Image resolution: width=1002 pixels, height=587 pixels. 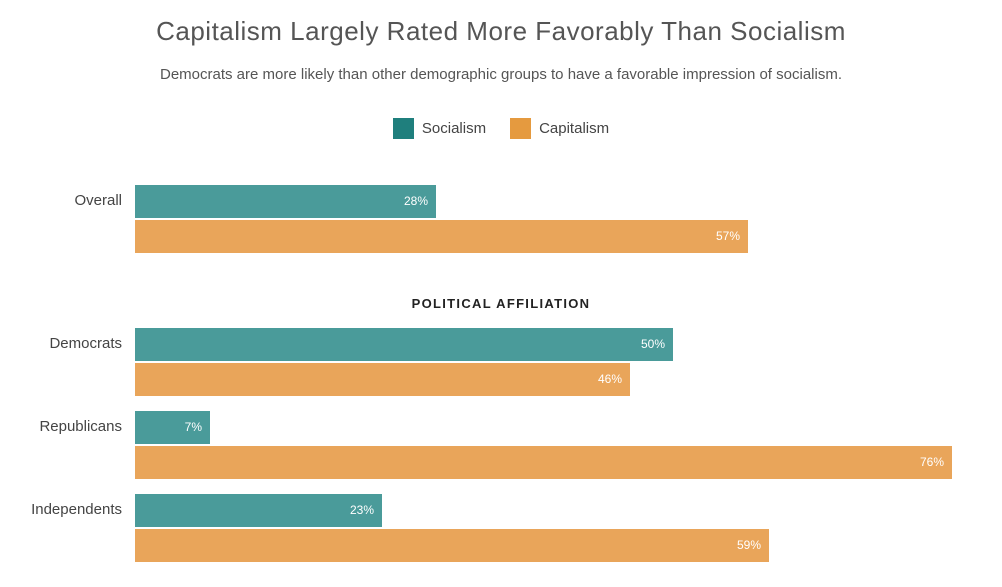 What do you see at coordinates (501, 303) in the screenshot?
I see `section-header-political-affiliation: POLITICAL AFFILIATION` at bounding box center [501, 303].